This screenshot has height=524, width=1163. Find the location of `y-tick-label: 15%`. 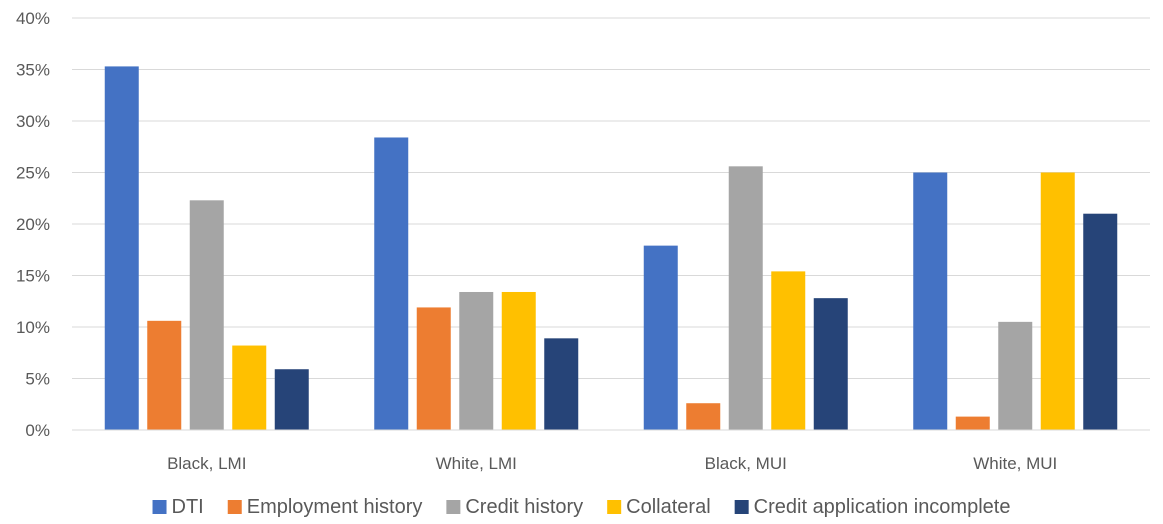

y-tick-label: 15% is located at coordinates (33, 276).